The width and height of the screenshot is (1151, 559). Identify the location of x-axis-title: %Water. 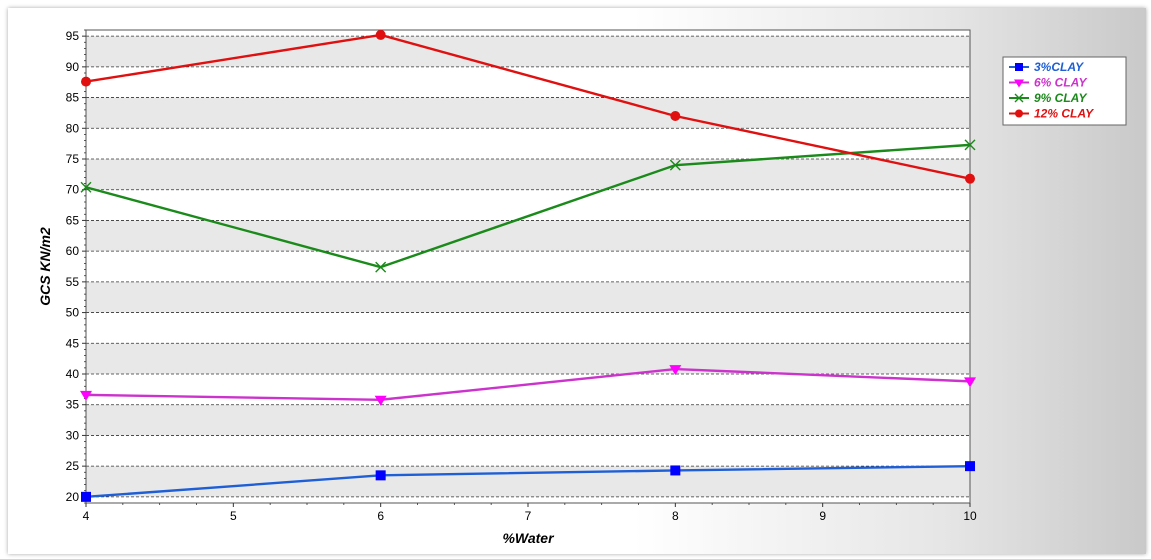
(528, 538).